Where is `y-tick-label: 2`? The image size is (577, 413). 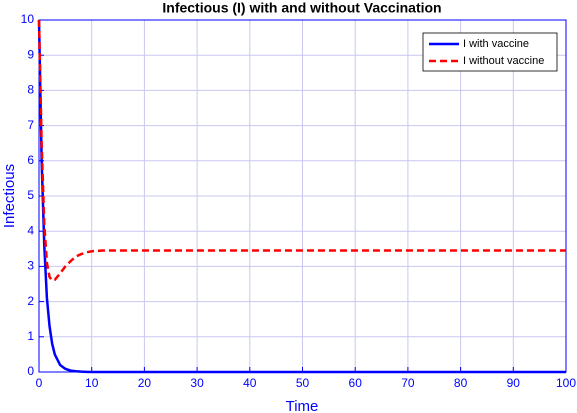
y-tick-label: 2 is located at coordinates (30, 301).